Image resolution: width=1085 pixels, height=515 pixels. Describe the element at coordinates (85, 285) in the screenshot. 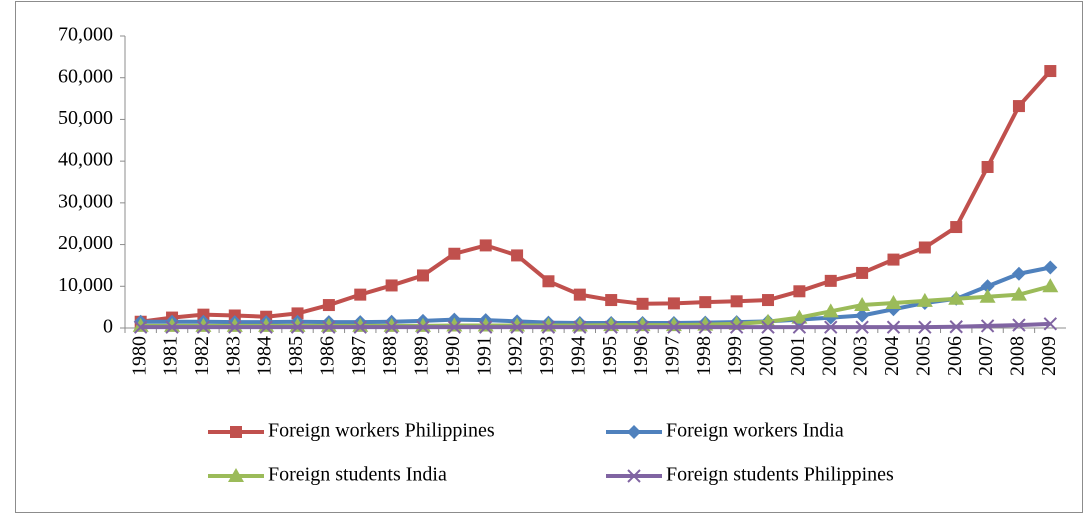

I see `y-tick-label: 10,000` at that location.